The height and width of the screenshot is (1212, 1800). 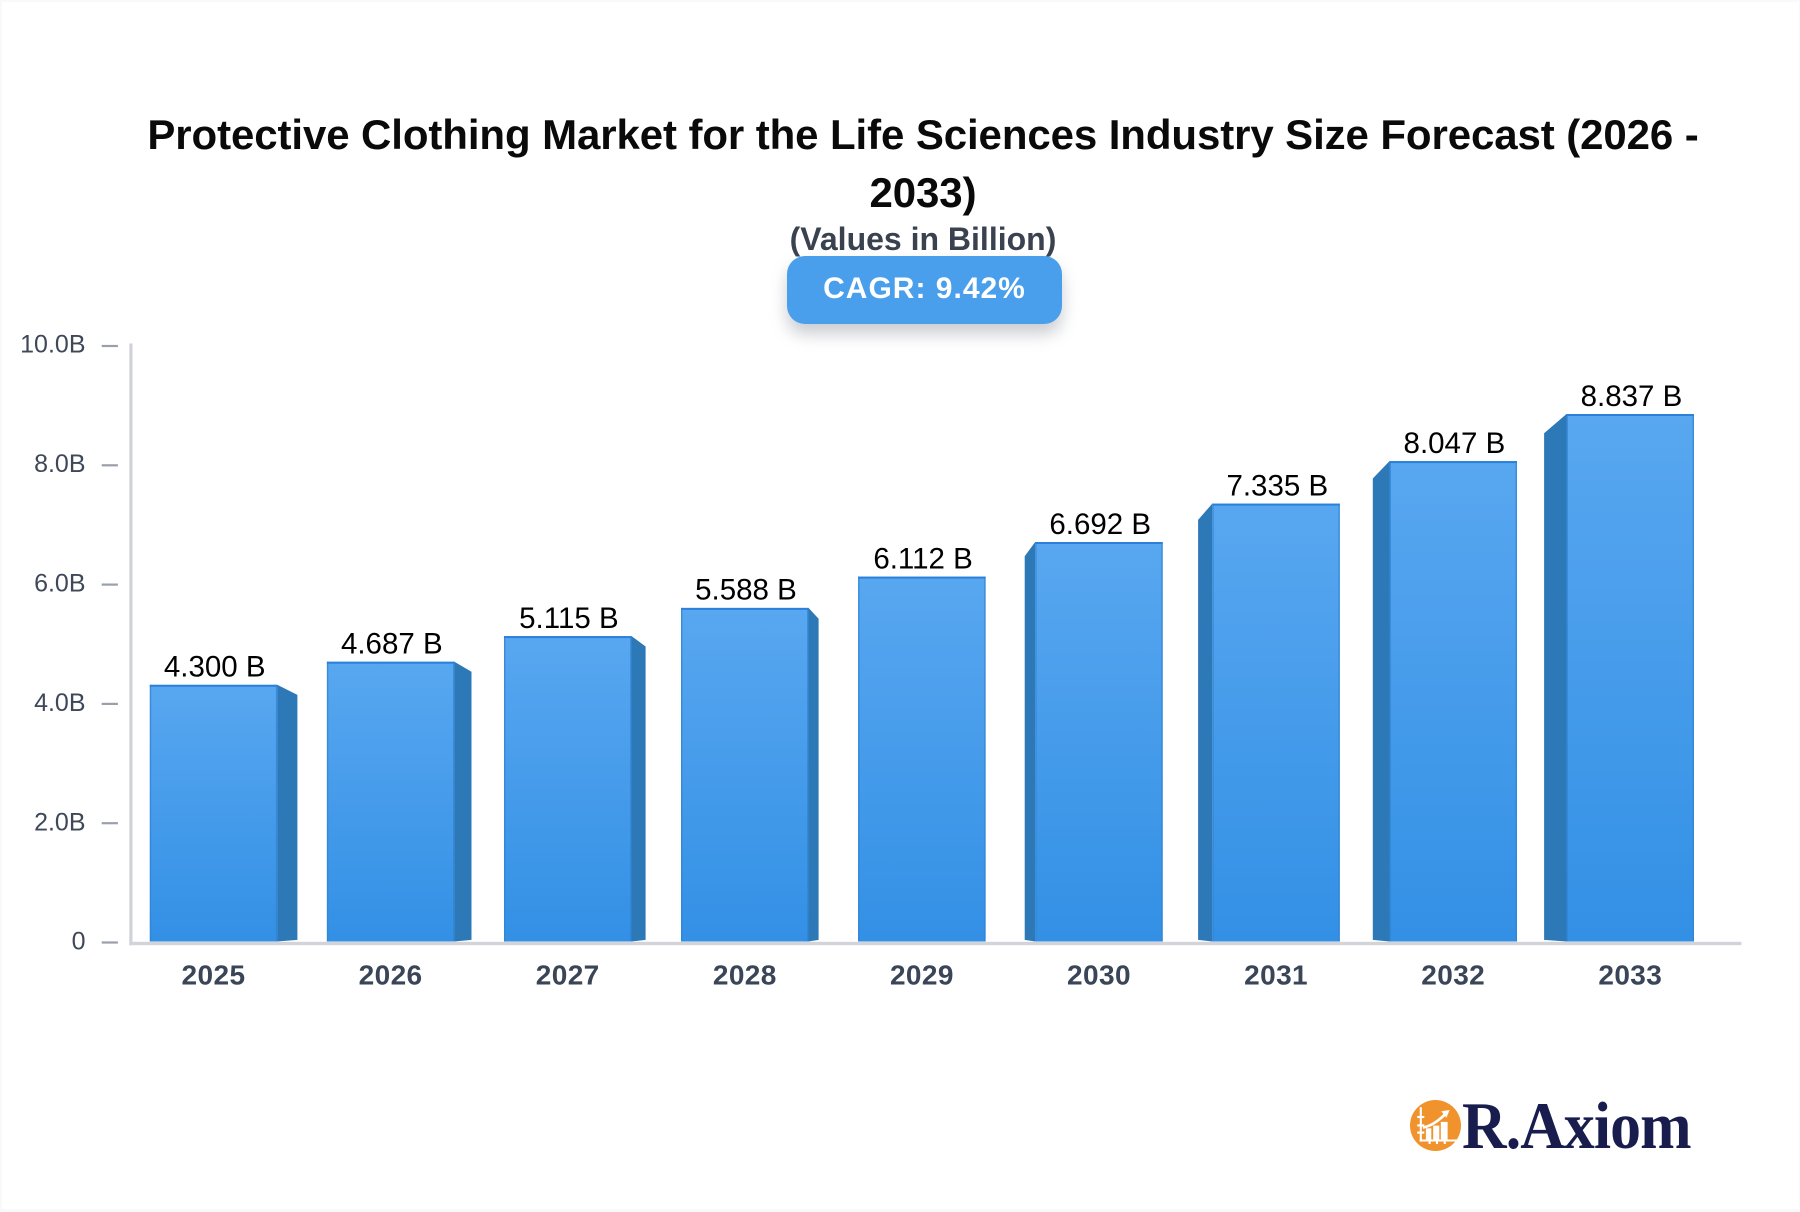 What do you see at coordinates (59, 703) in the screenshot?
I see `svg-text: 4.0B` at bounding box center [59, 703].